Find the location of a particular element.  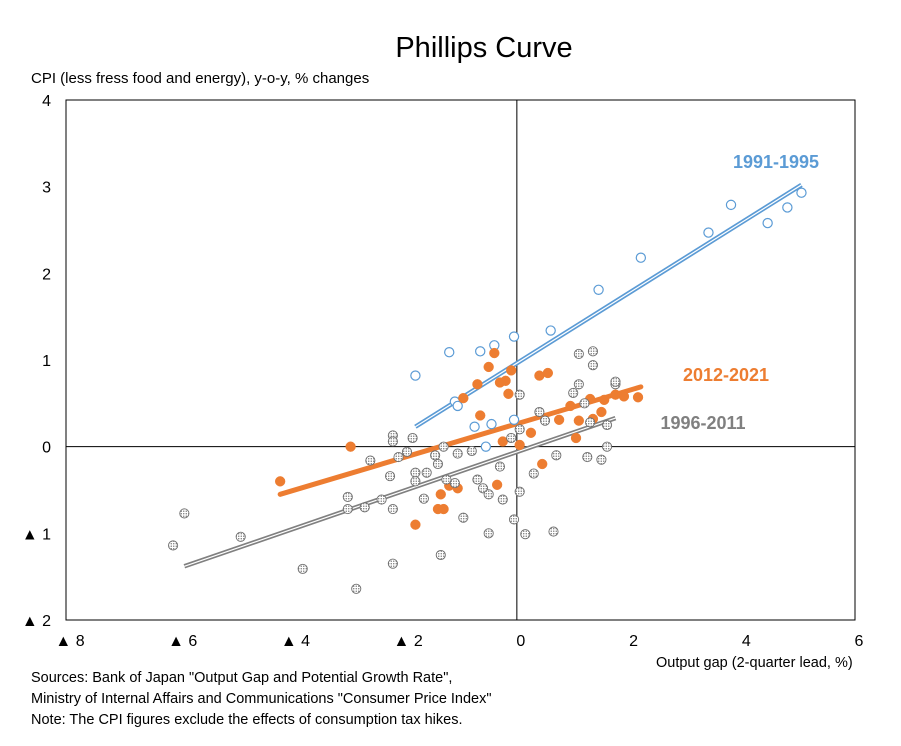

x-tick-label: ▲ 6 is located at coordinates (182, 641).